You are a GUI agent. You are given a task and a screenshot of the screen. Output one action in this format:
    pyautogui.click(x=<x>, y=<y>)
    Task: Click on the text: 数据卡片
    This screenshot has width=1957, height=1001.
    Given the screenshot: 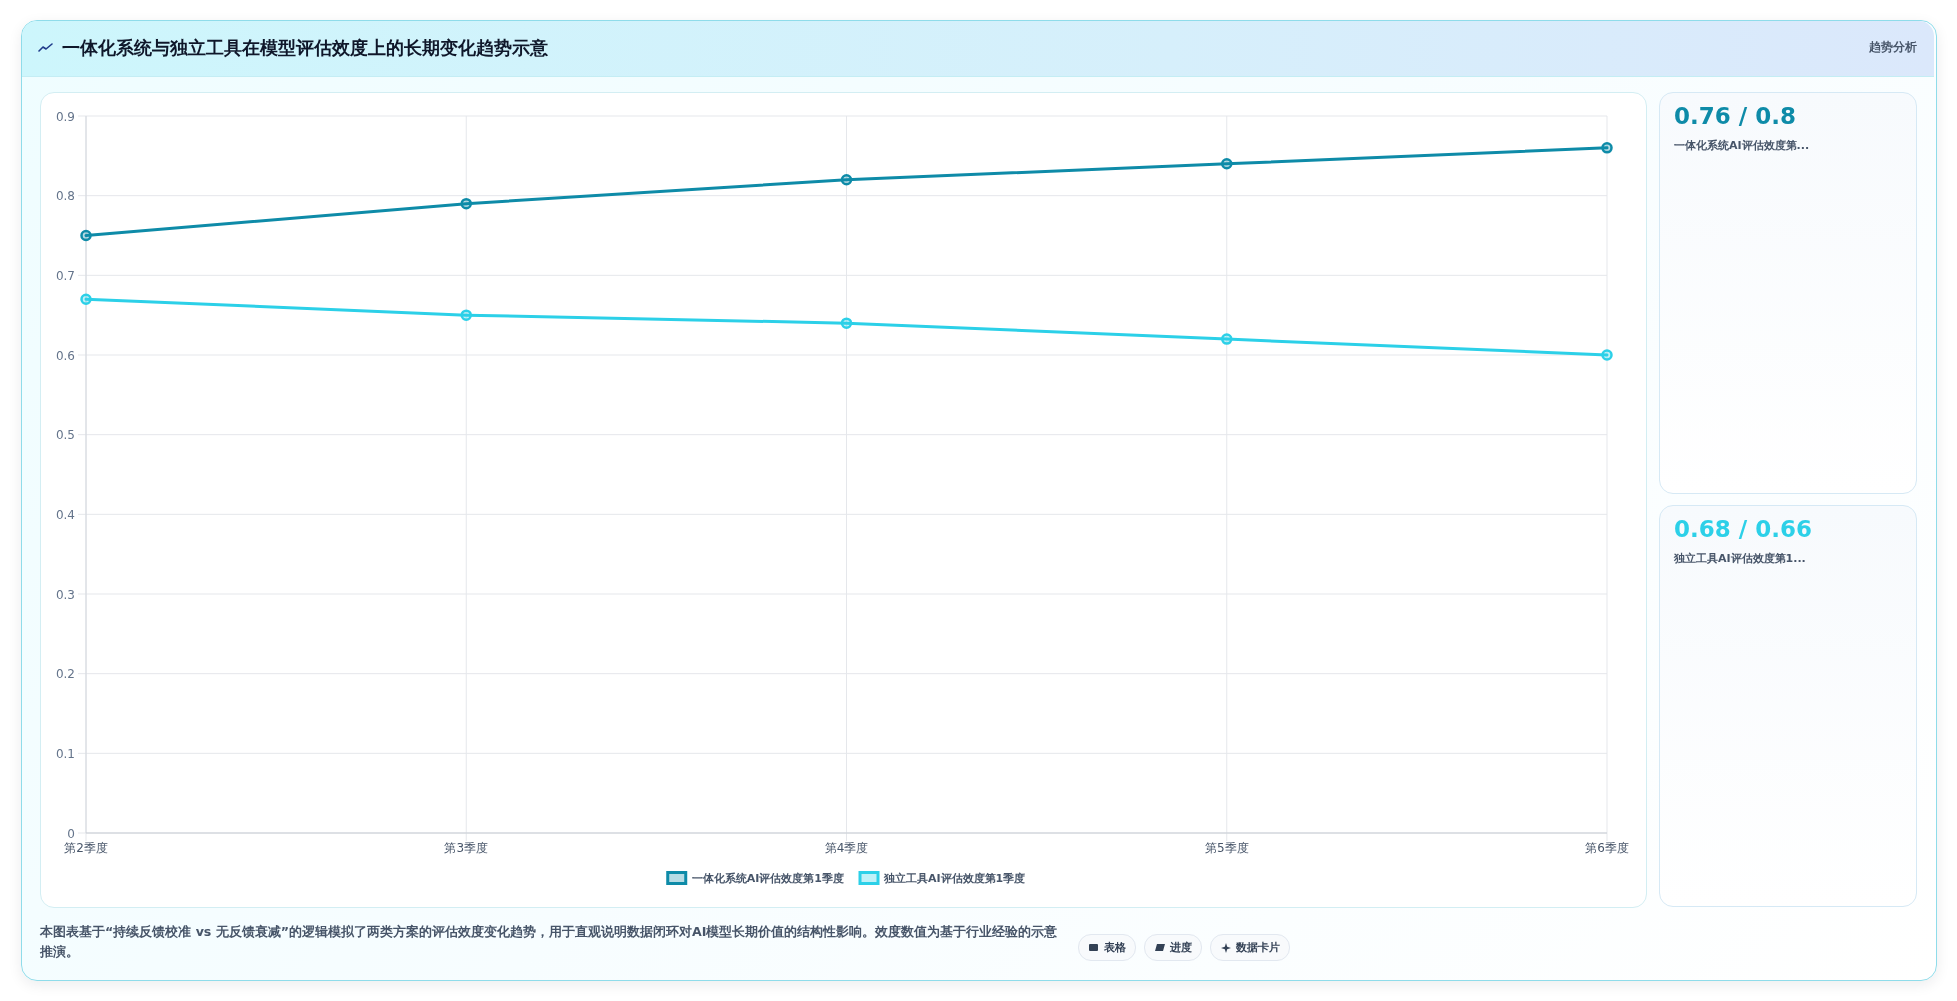 What is the action you would take?
    pyautogui.click(x=1258, y=947)
    